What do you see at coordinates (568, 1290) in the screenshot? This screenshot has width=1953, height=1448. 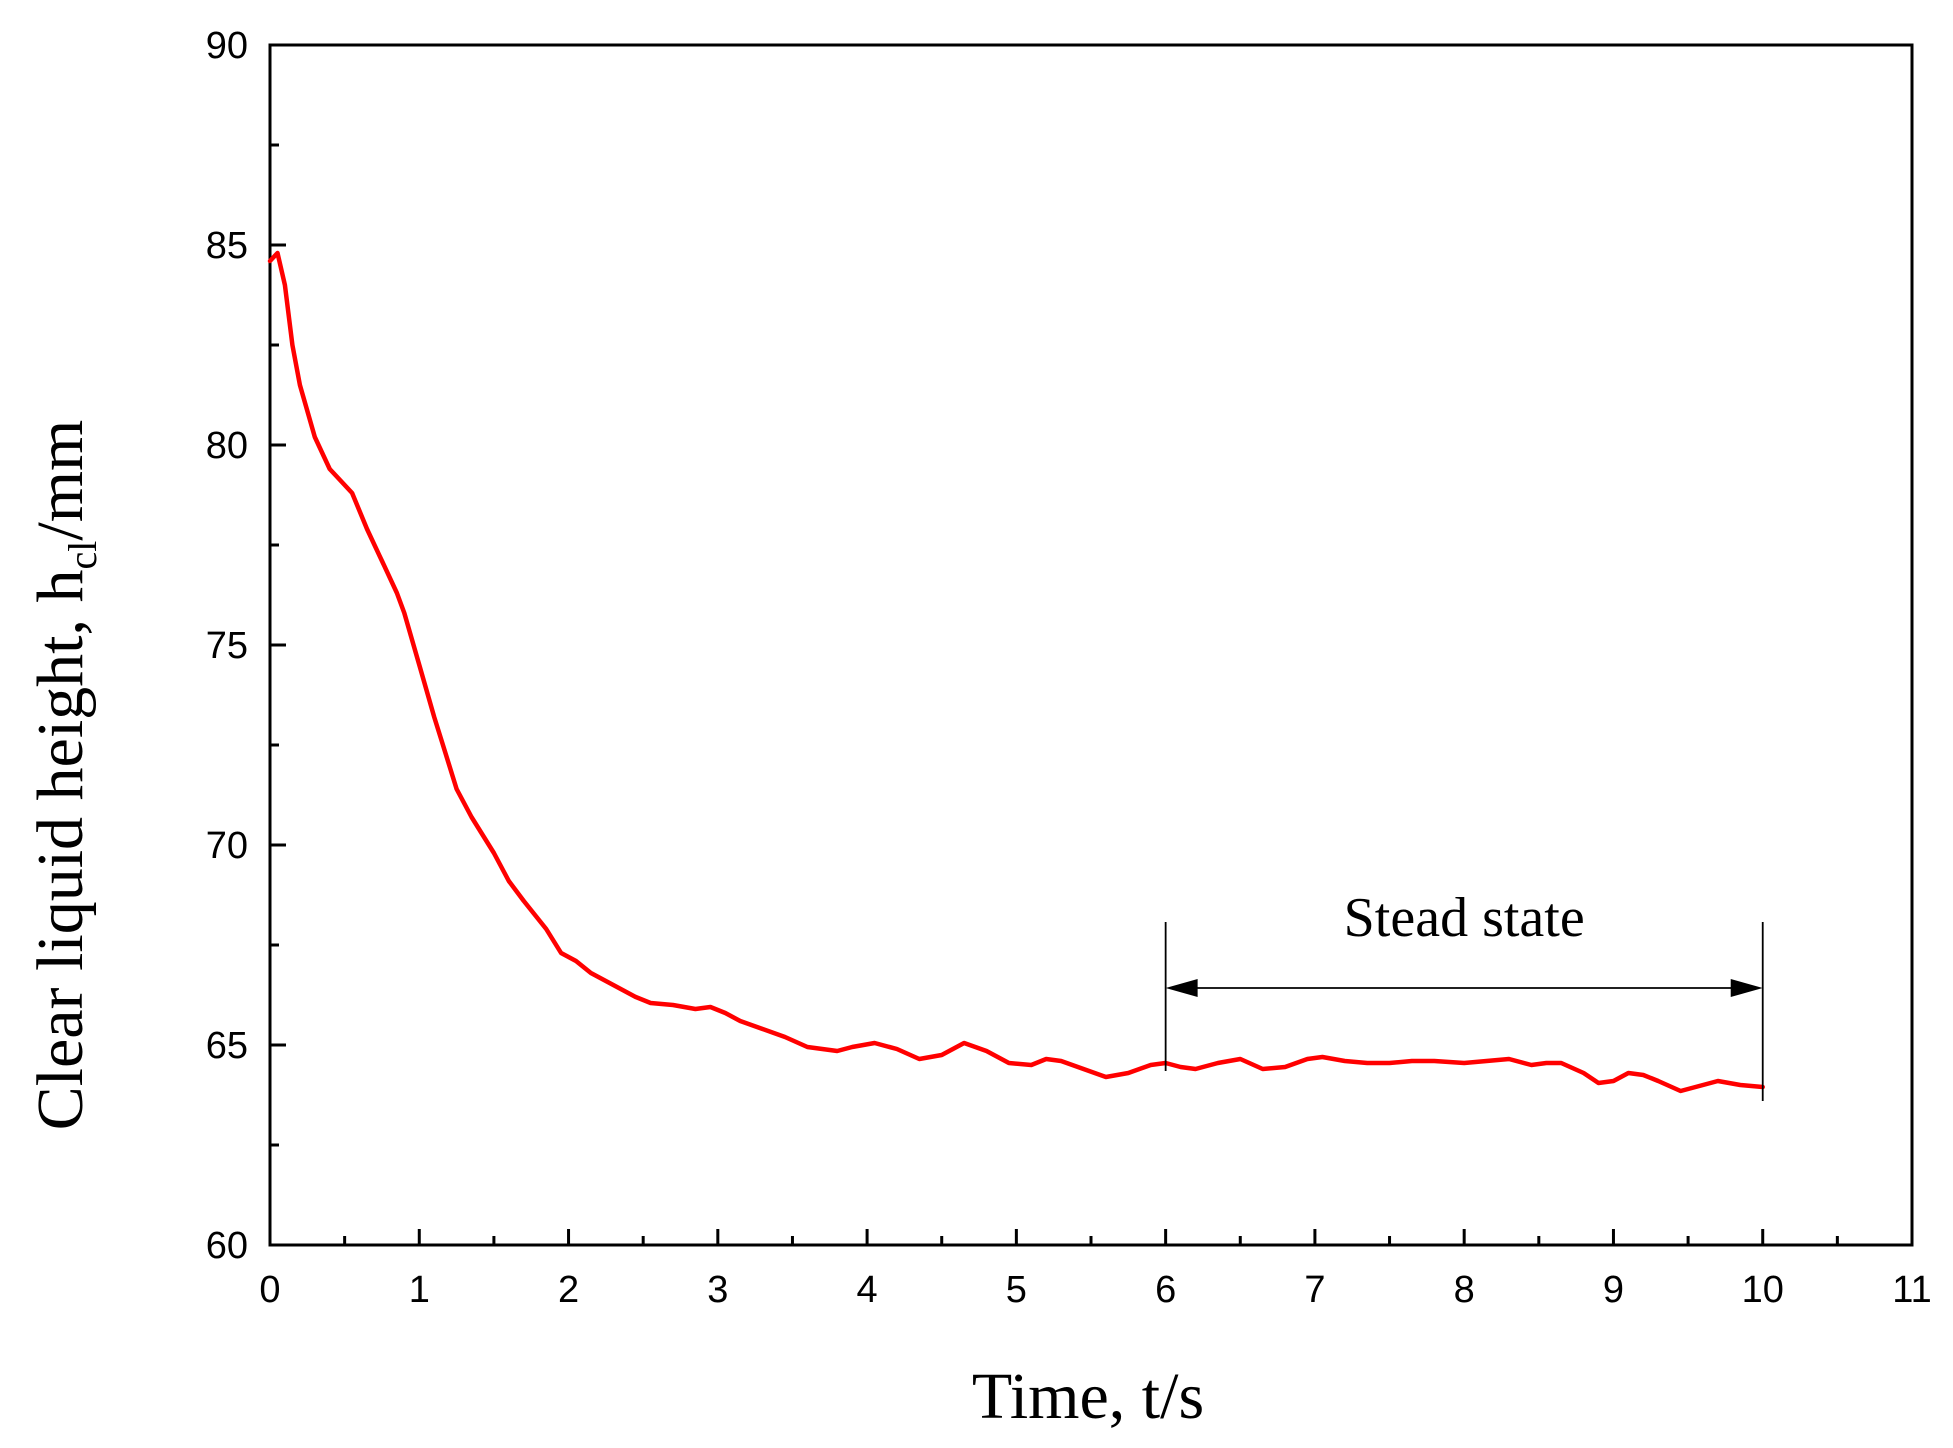 I see `x-tick-label: 2` at bounding box center [568, 1290].